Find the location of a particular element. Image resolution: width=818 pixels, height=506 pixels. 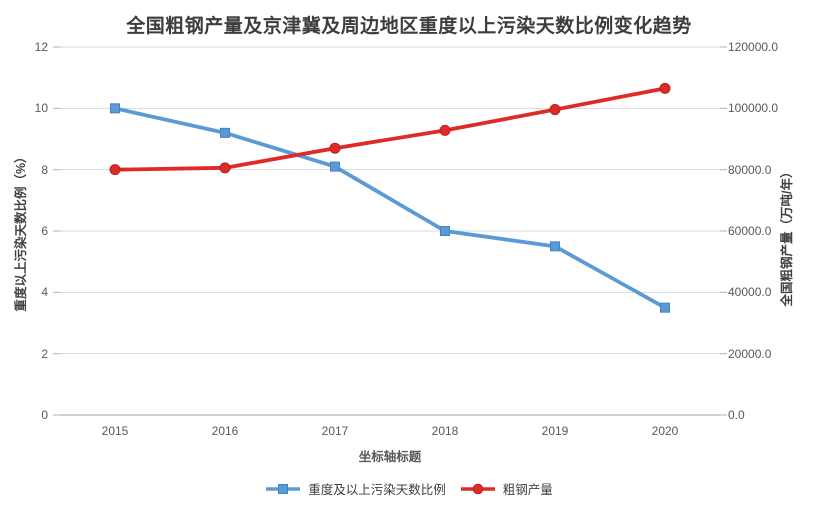

left-axis-tick-label: 12 is located at coordinates (41, 47).